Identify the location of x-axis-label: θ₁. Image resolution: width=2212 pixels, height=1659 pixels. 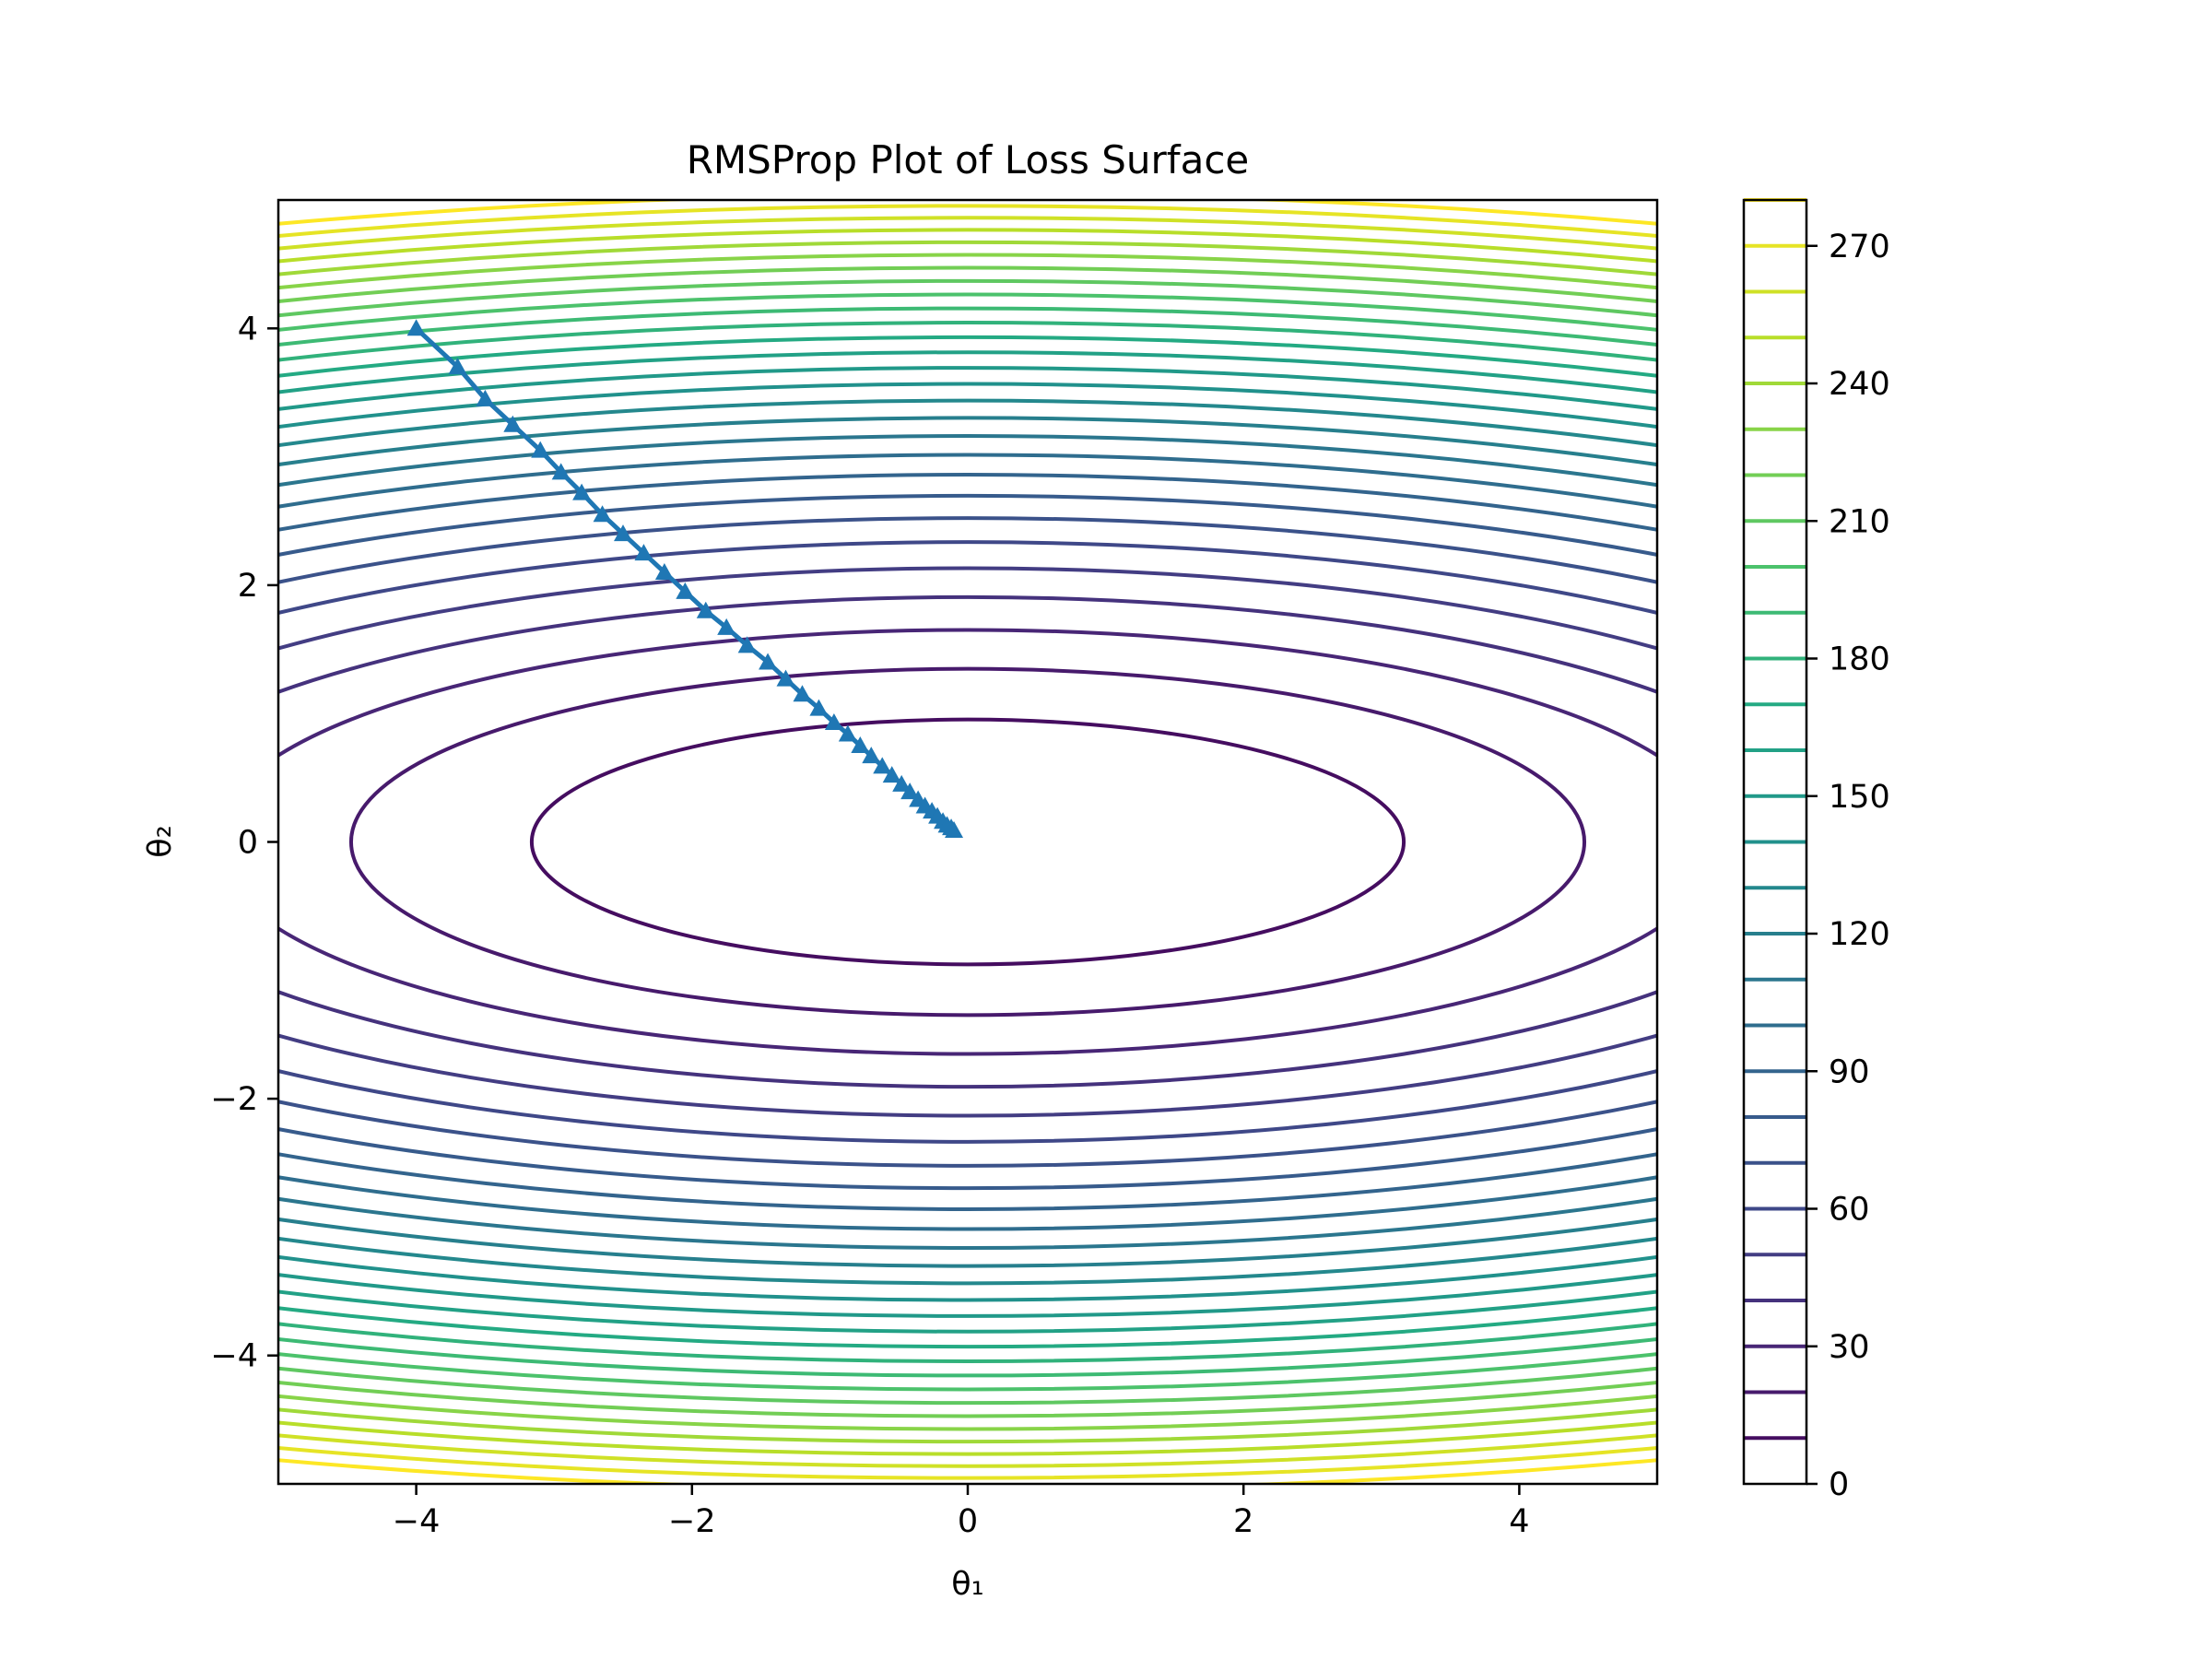
(967, 1584).